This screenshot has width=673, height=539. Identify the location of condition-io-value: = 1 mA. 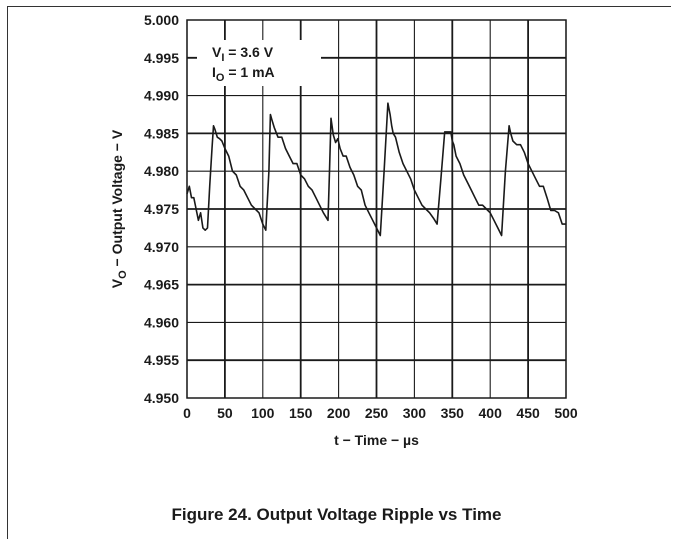
(249, 72).